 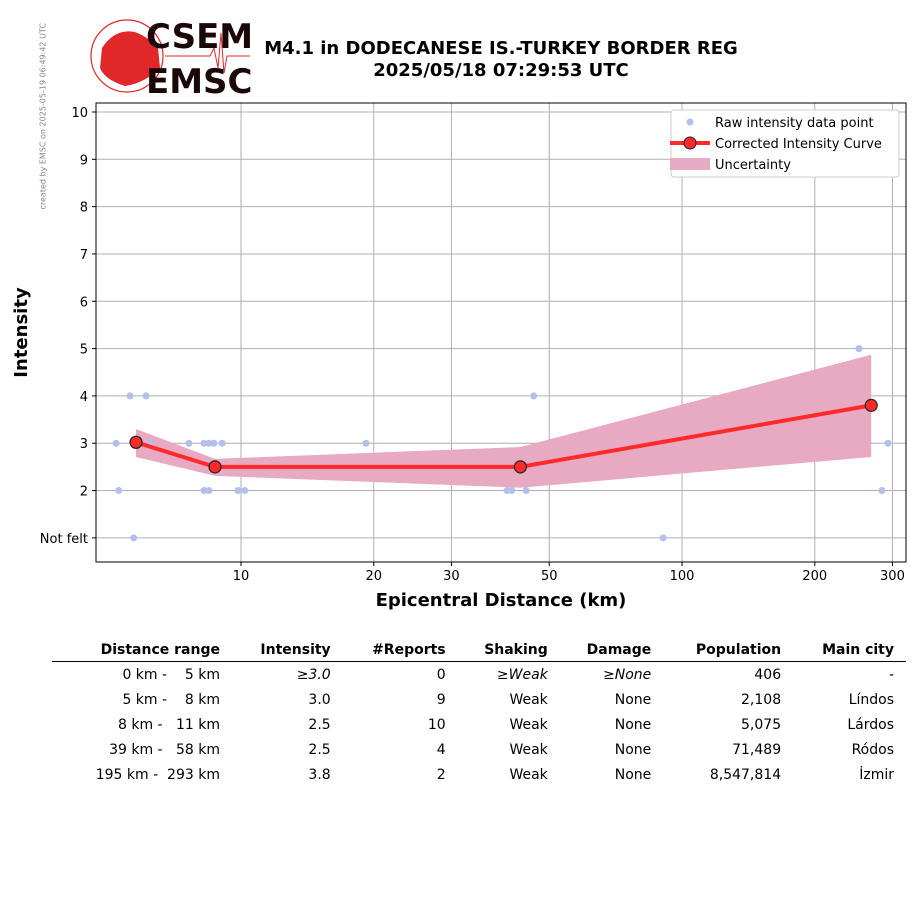 What do you see at coordinates (761, 724) in the screenshot?
I see `table-cell: 5,075` at bounding box center [761, 724].